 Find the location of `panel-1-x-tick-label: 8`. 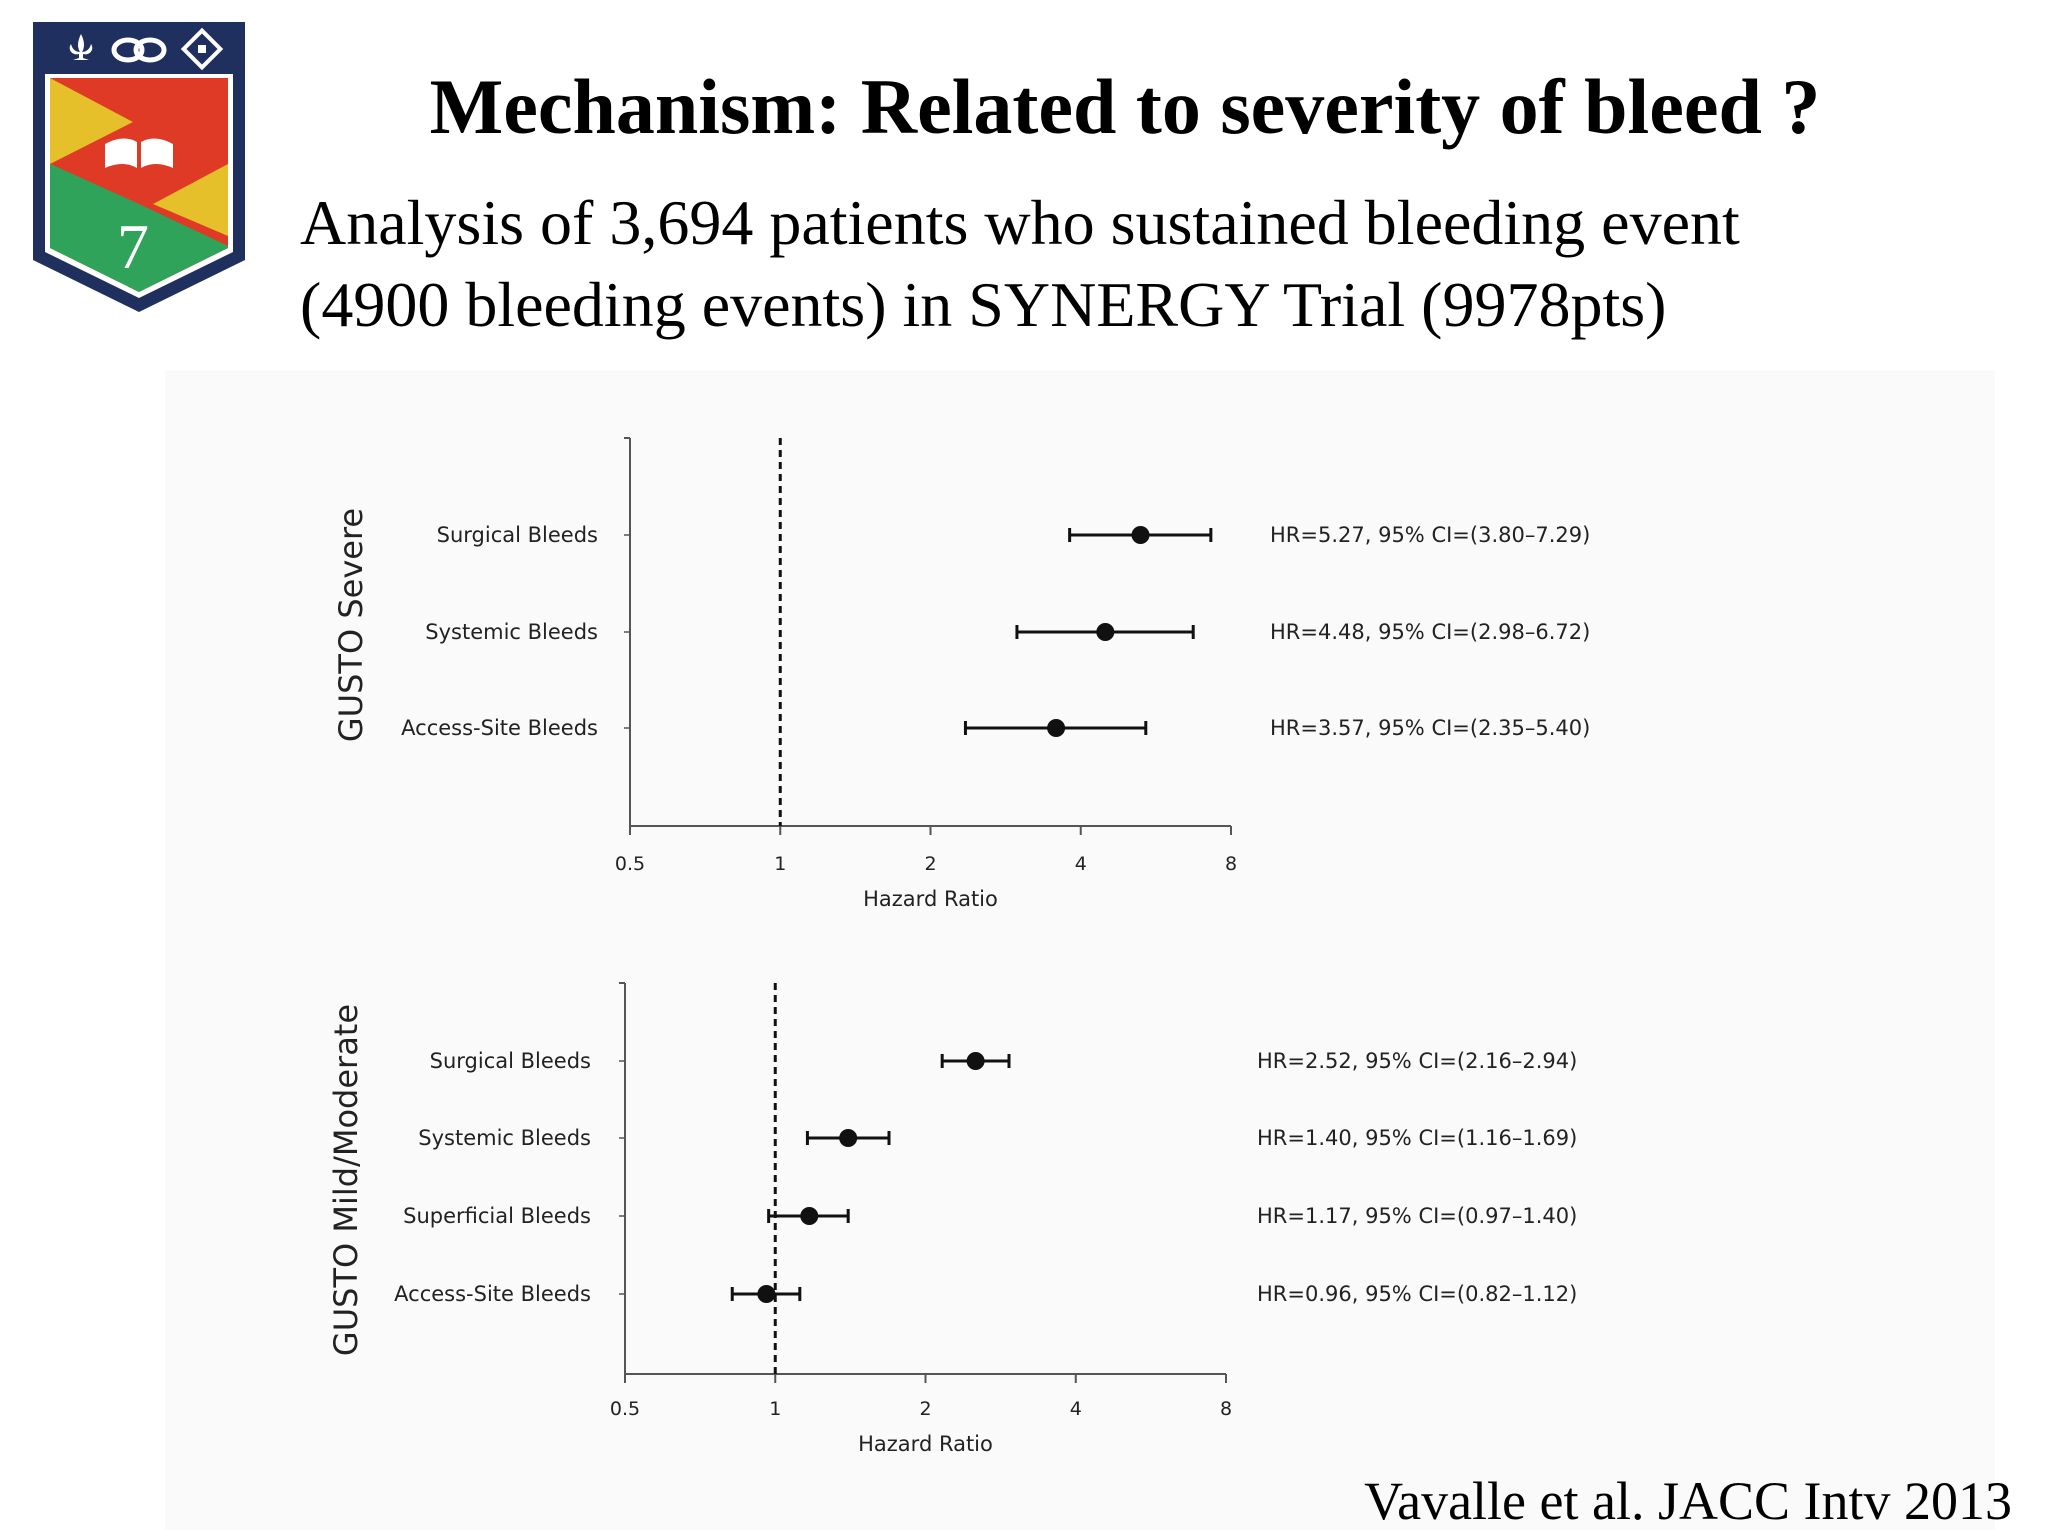

panel-1-x-tick-label: 8 is located at coordinates (1231, 864).